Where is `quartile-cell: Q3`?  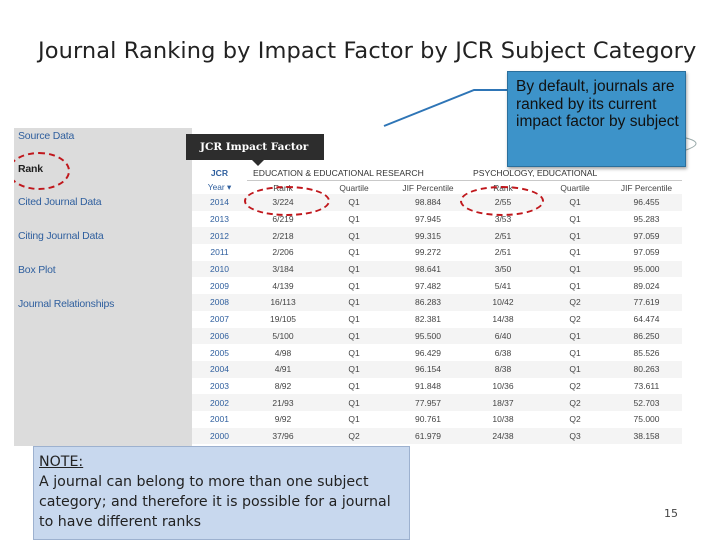
quartile-cell: Q3 is located at coordinates (575, 436).